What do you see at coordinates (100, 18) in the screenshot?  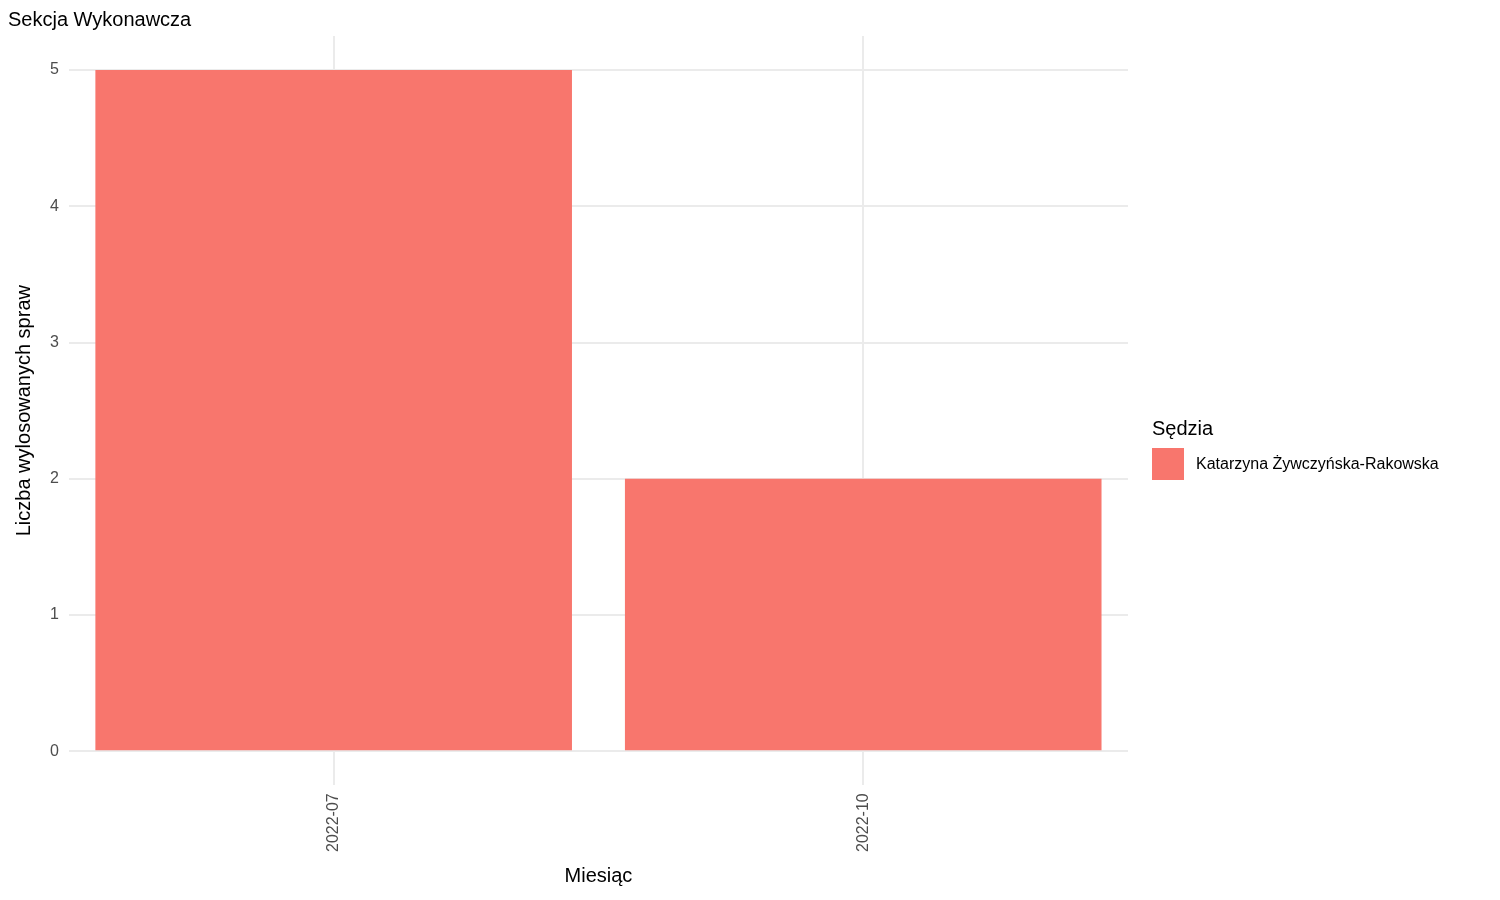 I see `chart-title: Sekcja Wykonawcza` at bounding box center [100, 18].